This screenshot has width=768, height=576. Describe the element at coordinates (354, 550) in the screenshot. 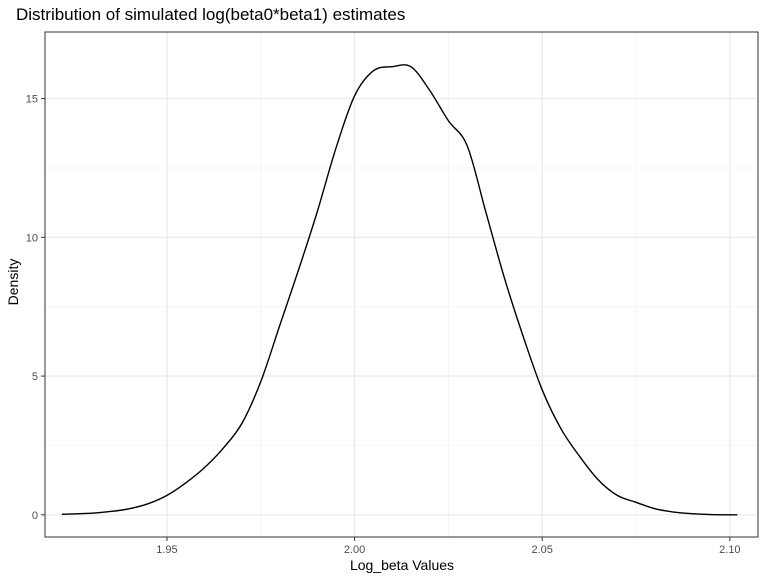

I see `x-tick-label: 2.00` at that location.